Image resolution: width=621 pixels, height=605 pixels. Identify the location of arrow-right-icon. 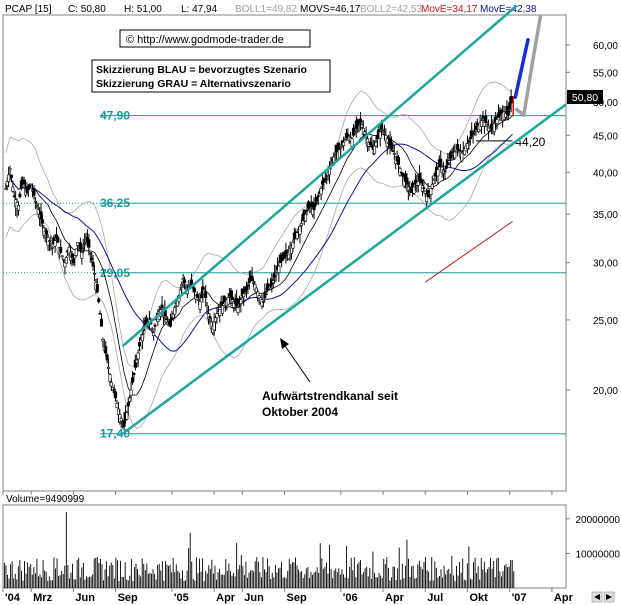
(609, 597).